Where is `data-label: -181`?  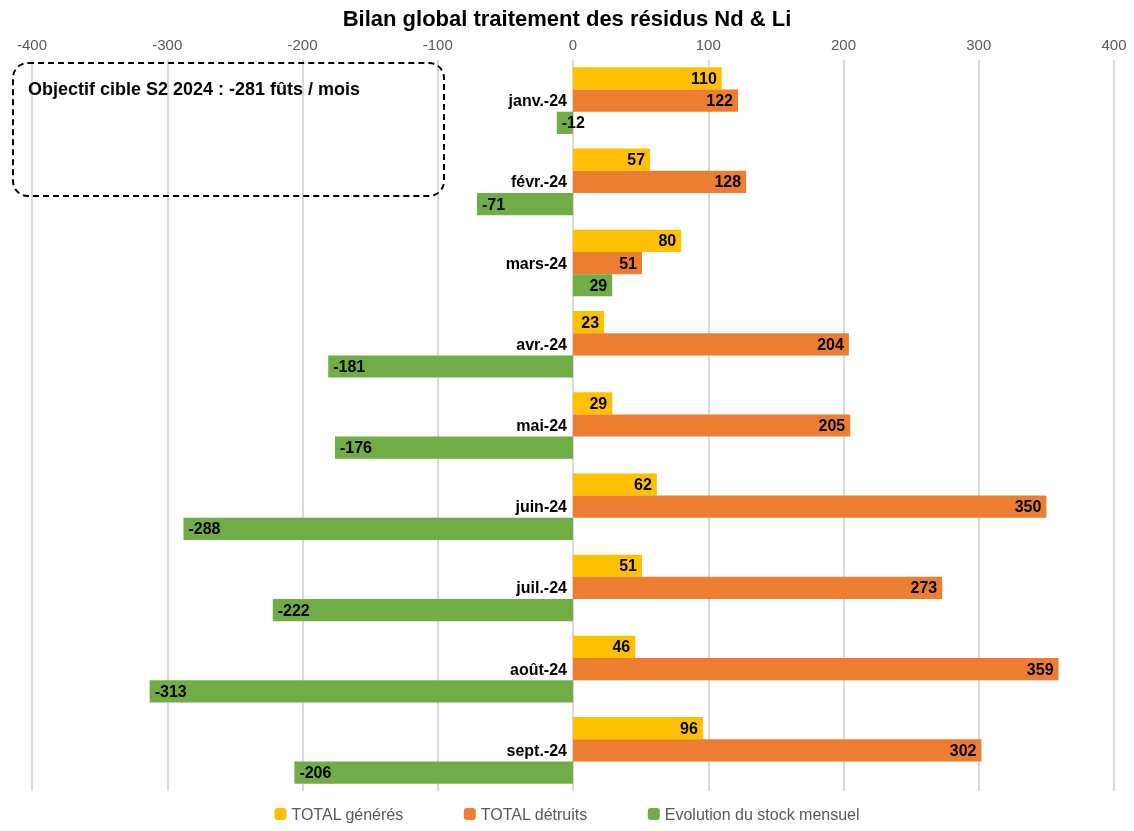 data-label: -181 is located at coordinates (349, 366).